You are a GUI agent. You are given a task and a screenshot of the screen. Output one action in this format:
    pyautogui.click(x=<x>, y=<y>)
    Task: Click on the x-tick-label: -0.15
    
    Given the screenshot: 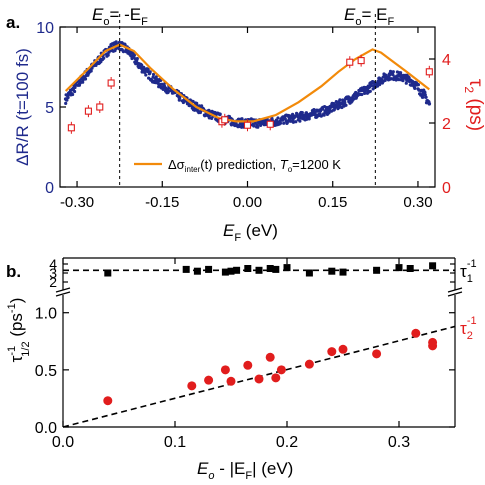 What is the action you would take?
    pyautogui.click(x=162, y=202)
    